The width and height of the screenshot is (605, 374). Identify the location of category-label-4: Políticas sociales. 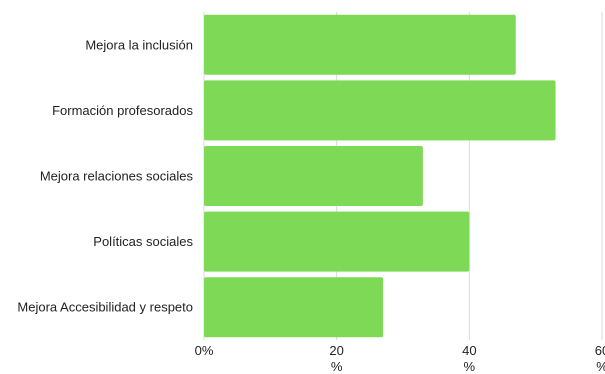
(143, 241).